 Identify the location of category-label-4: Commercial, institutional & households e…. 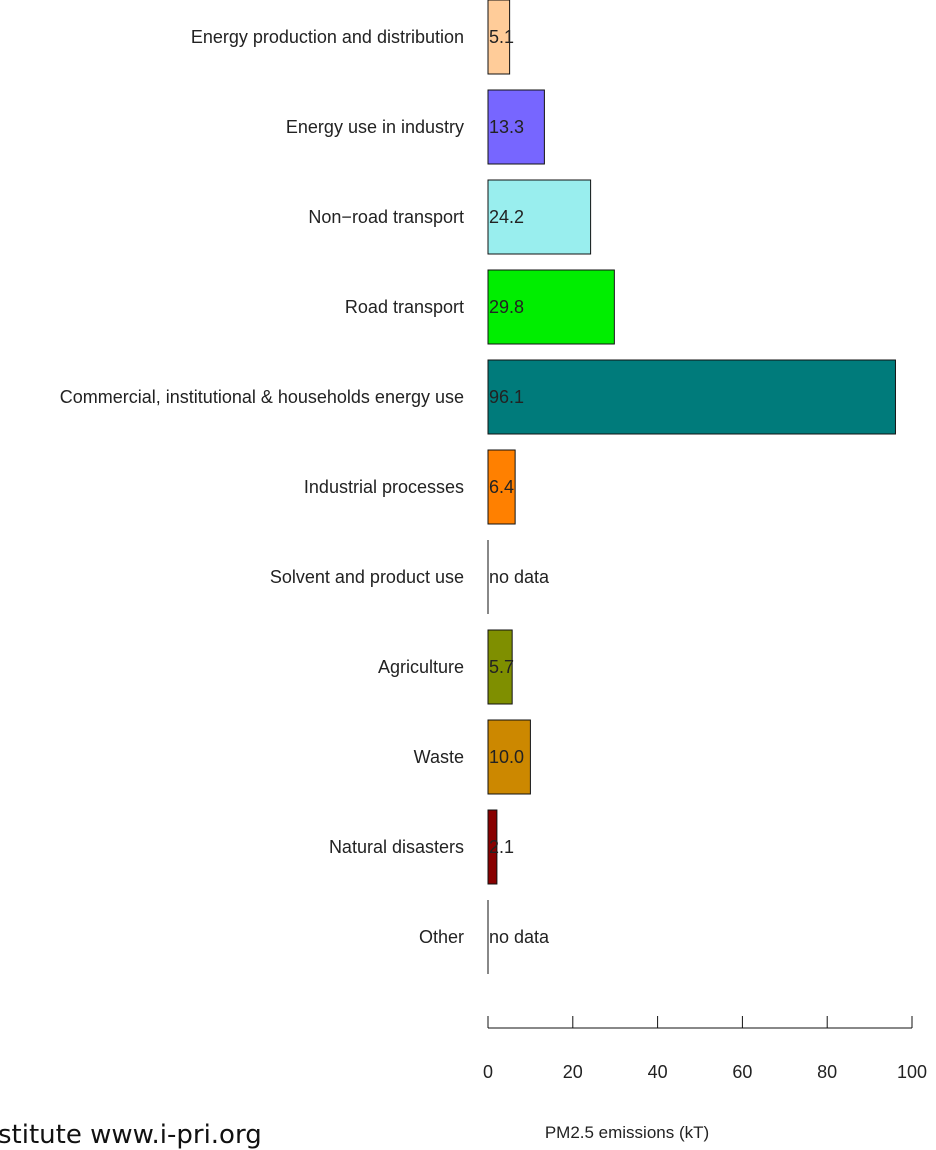
(262, 397).